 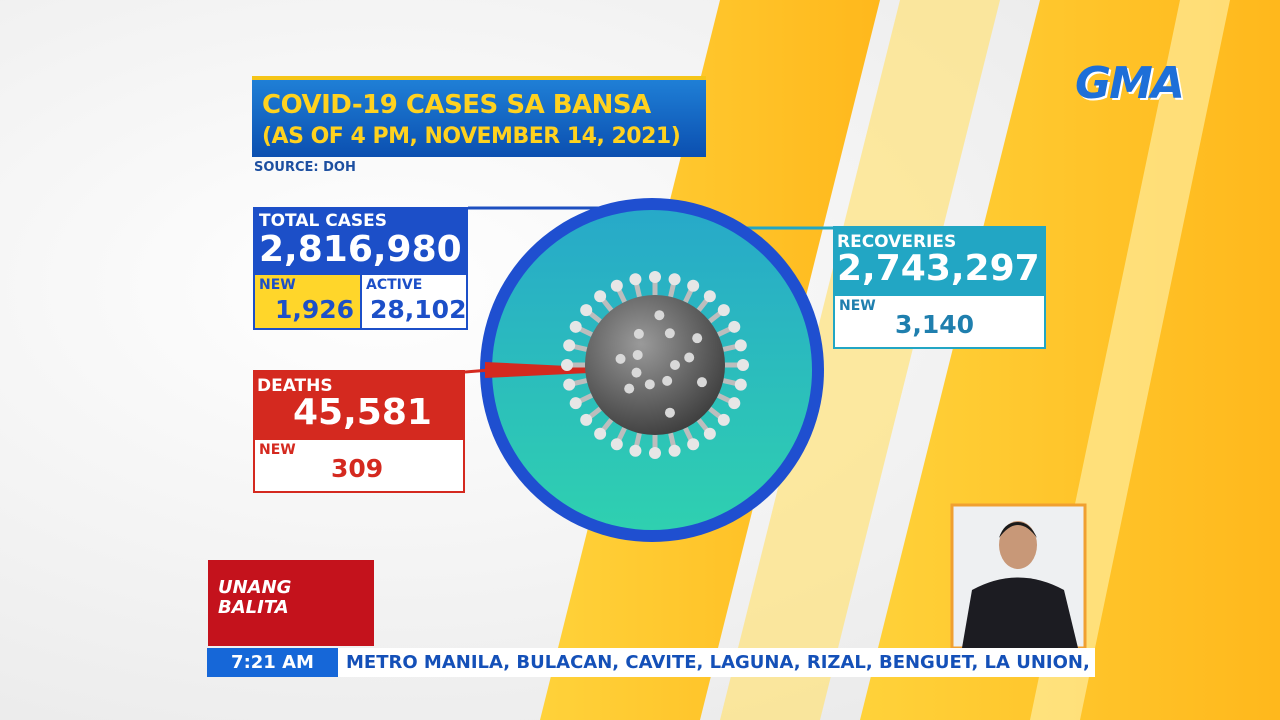 I want to click on show-name: UNANG BALITA, so click(x=254, y=598).